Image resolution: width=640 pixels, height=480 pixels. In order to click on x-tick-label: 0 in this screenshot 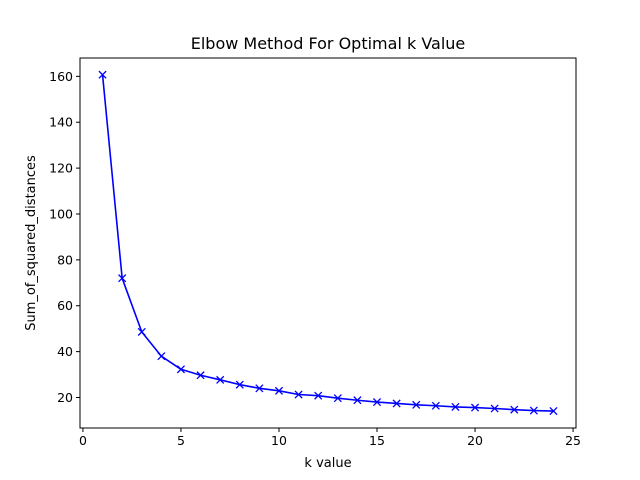, I will do `click(83, 440)`.